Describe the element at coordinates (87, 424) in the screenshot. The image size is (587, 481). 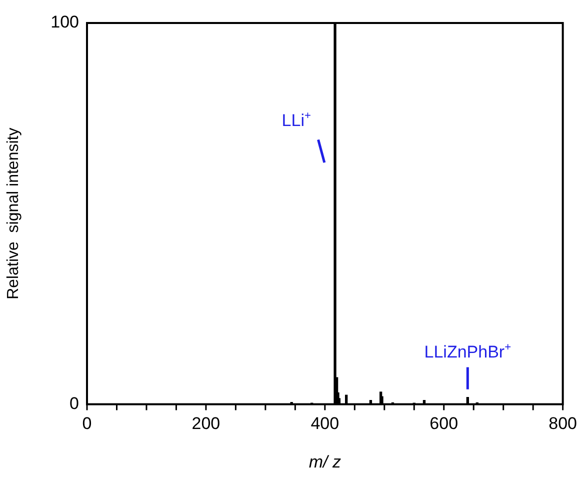
I see `x-tick-label: 0` at that location.